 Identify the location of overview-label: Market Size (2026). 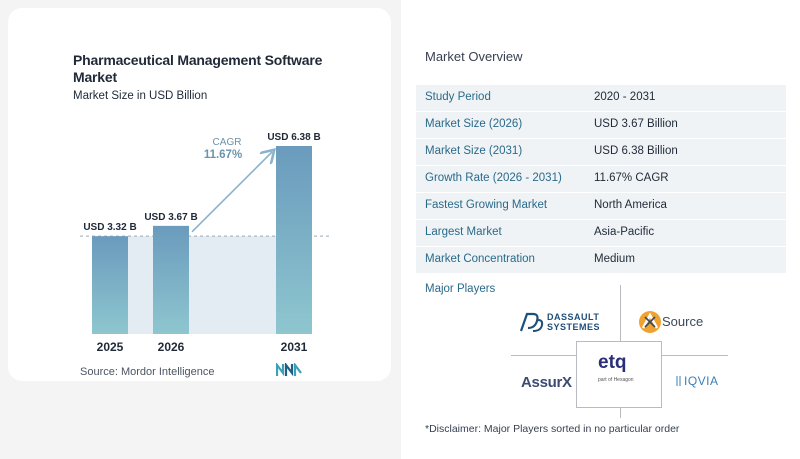
(474, 124).